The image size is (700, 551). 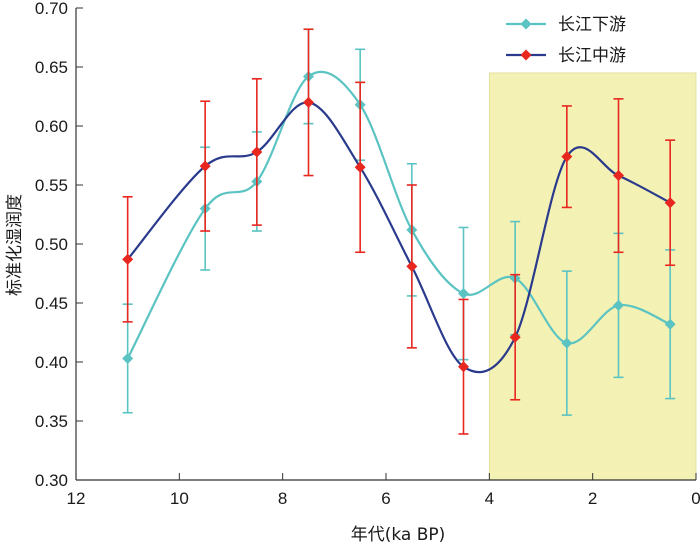 I want to click on x-tick-label: 0, so click(x=695, y=498).